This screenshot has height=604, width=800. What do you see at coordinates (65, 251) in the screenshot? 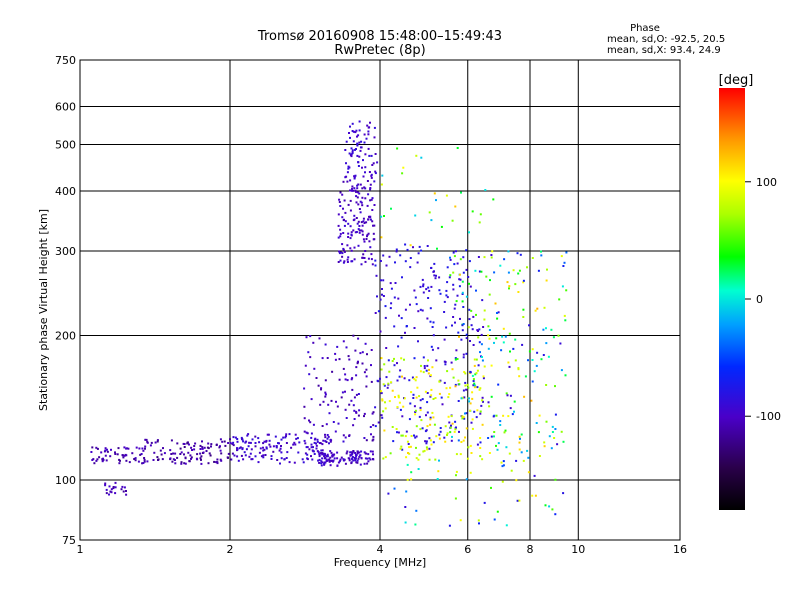
I see `y-tick-label: 300` at bounding box center [65, 251].